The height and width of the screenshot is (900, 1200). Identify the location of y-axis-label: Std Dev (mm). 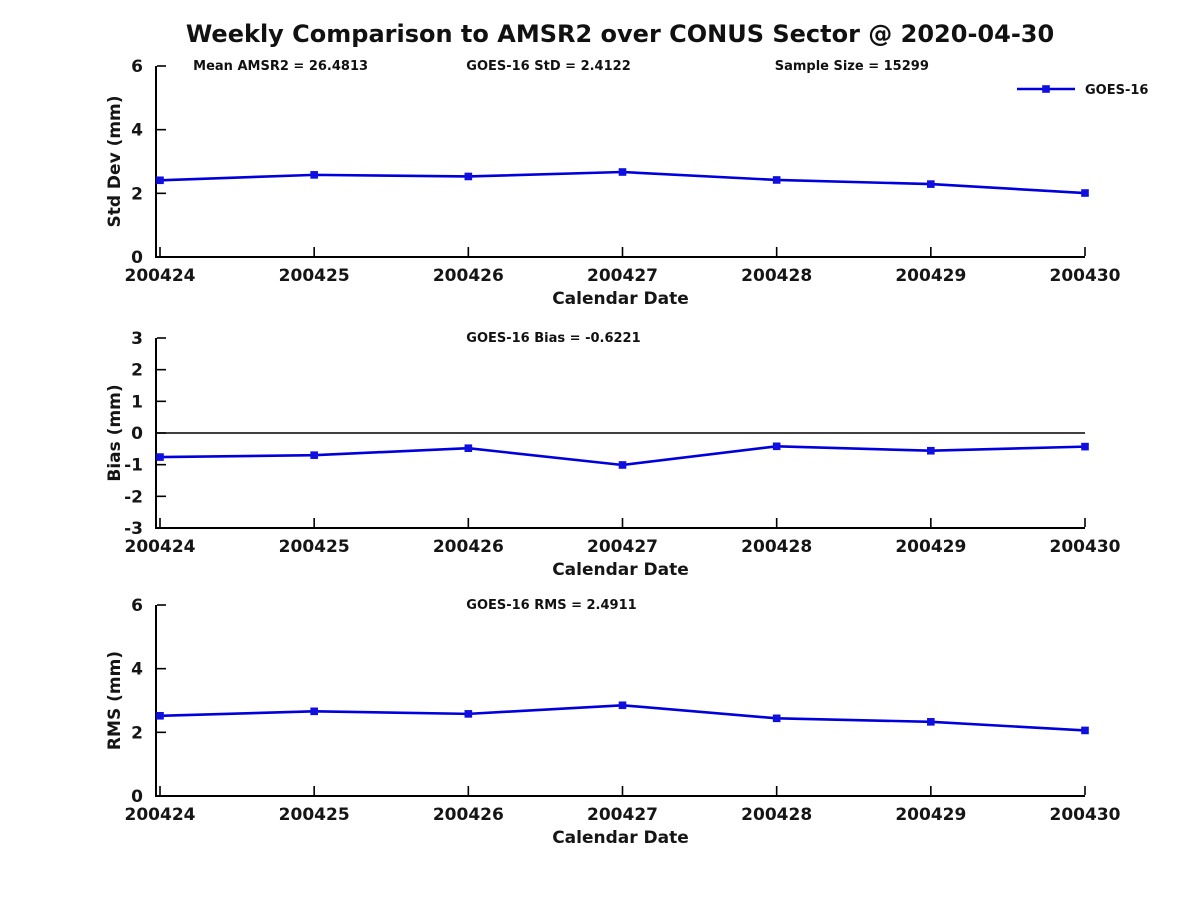
(115, 161).